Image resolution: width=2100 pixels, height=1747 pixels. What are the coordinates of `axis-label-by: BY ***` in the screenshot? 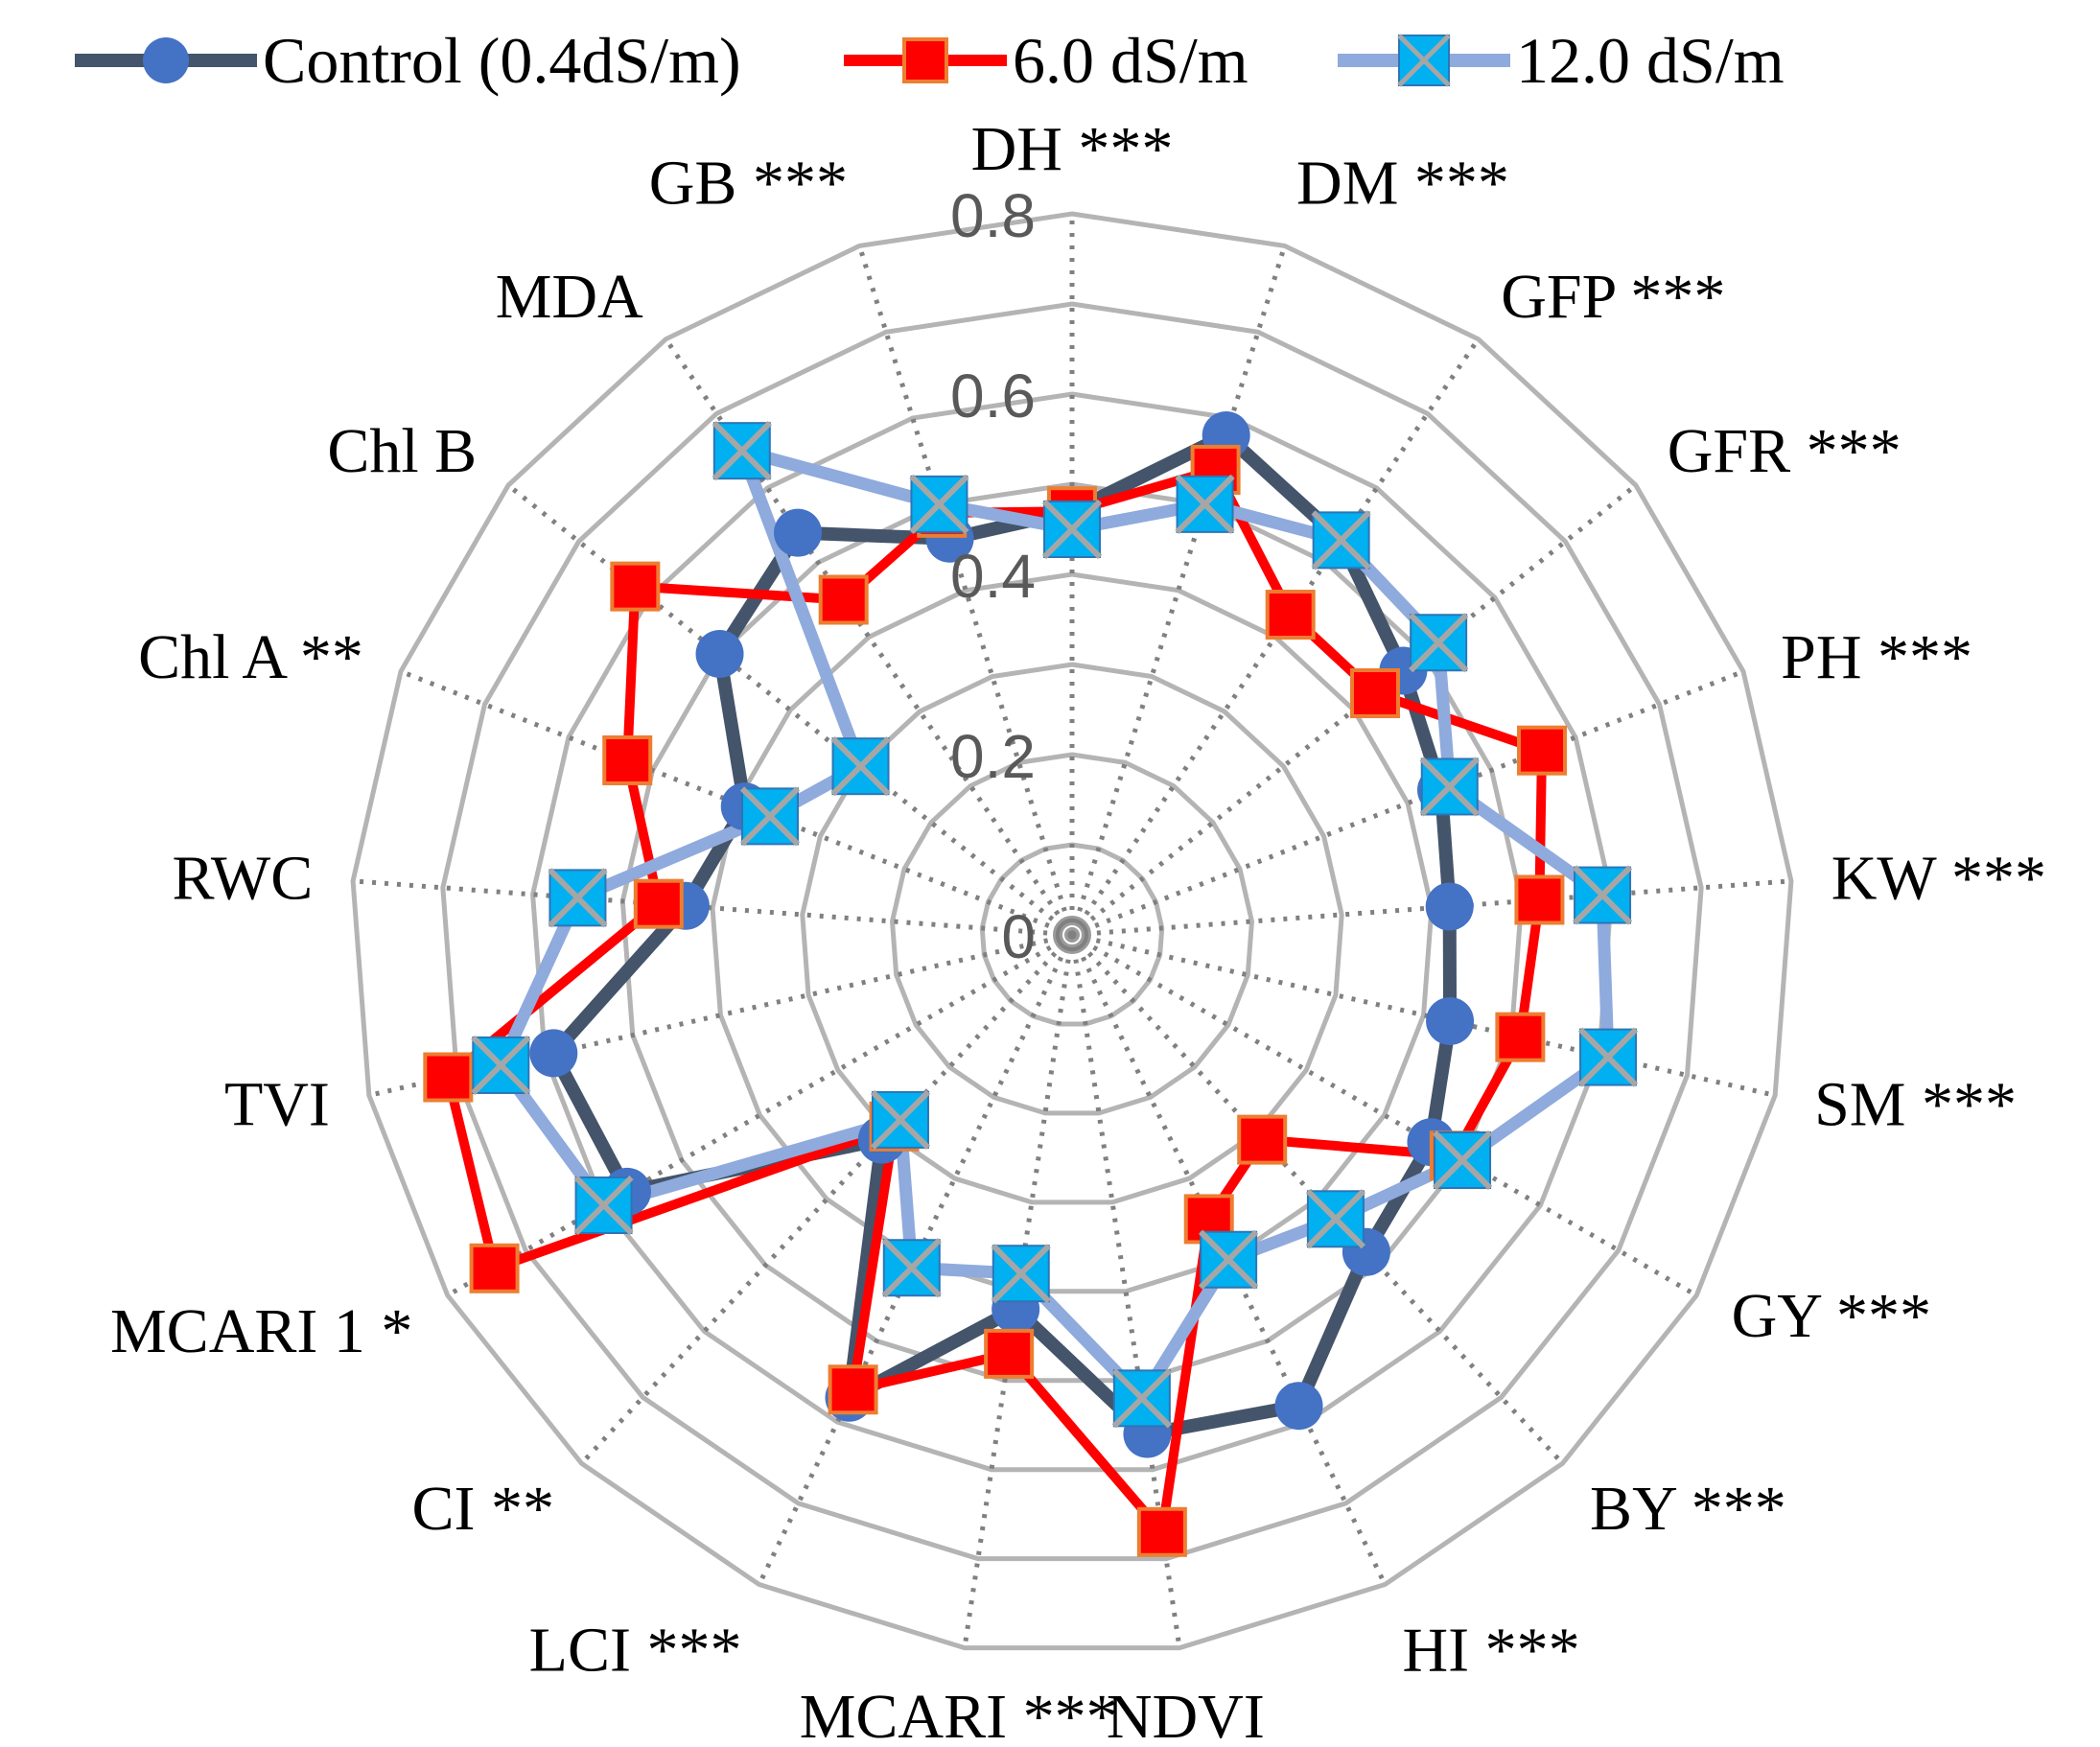 It's located at (1688, 1509).